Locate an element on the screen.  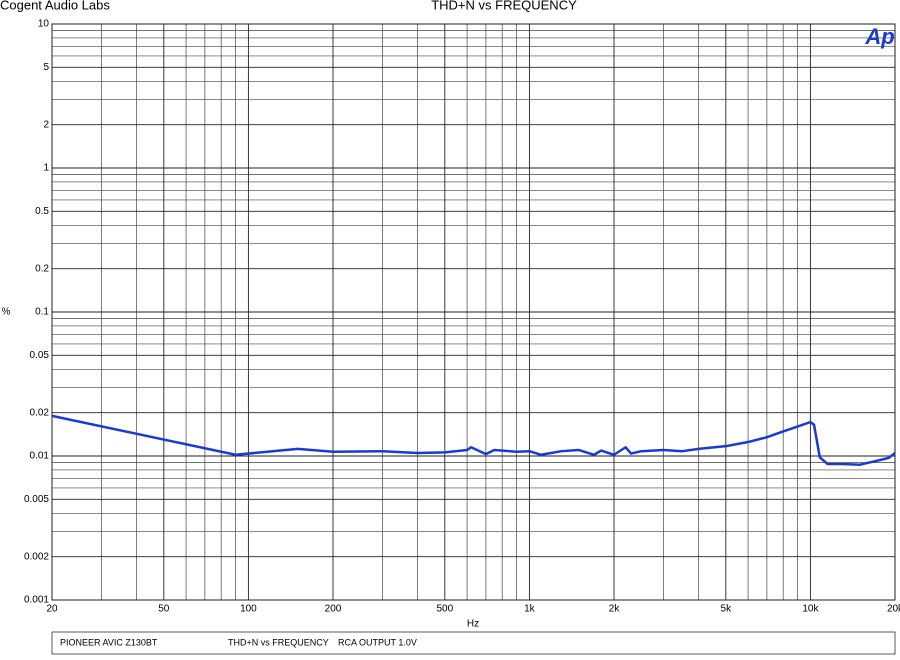
y-tick-label: 0.005 is located at coordinates (36, 499).